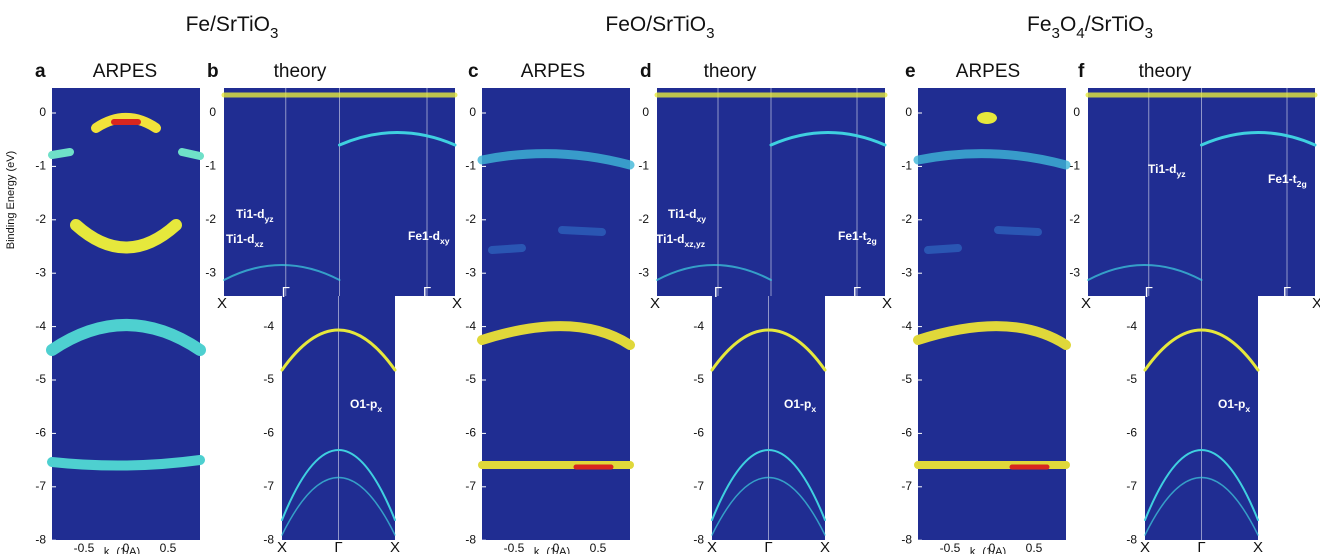 This screenshot has height=554, width=1320. I want to click on spot-decoration, so click(987, 118).